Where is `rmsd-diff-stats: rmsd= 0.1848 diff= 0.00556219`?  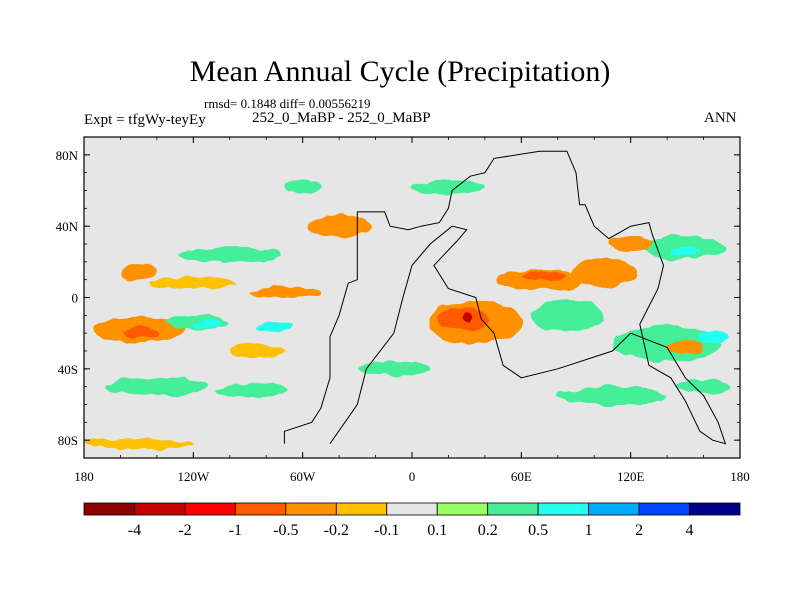
rmsd-diff-stats: rmsd= 0.1848 diff= 0.00556219 is located at coordinates (287, 103).